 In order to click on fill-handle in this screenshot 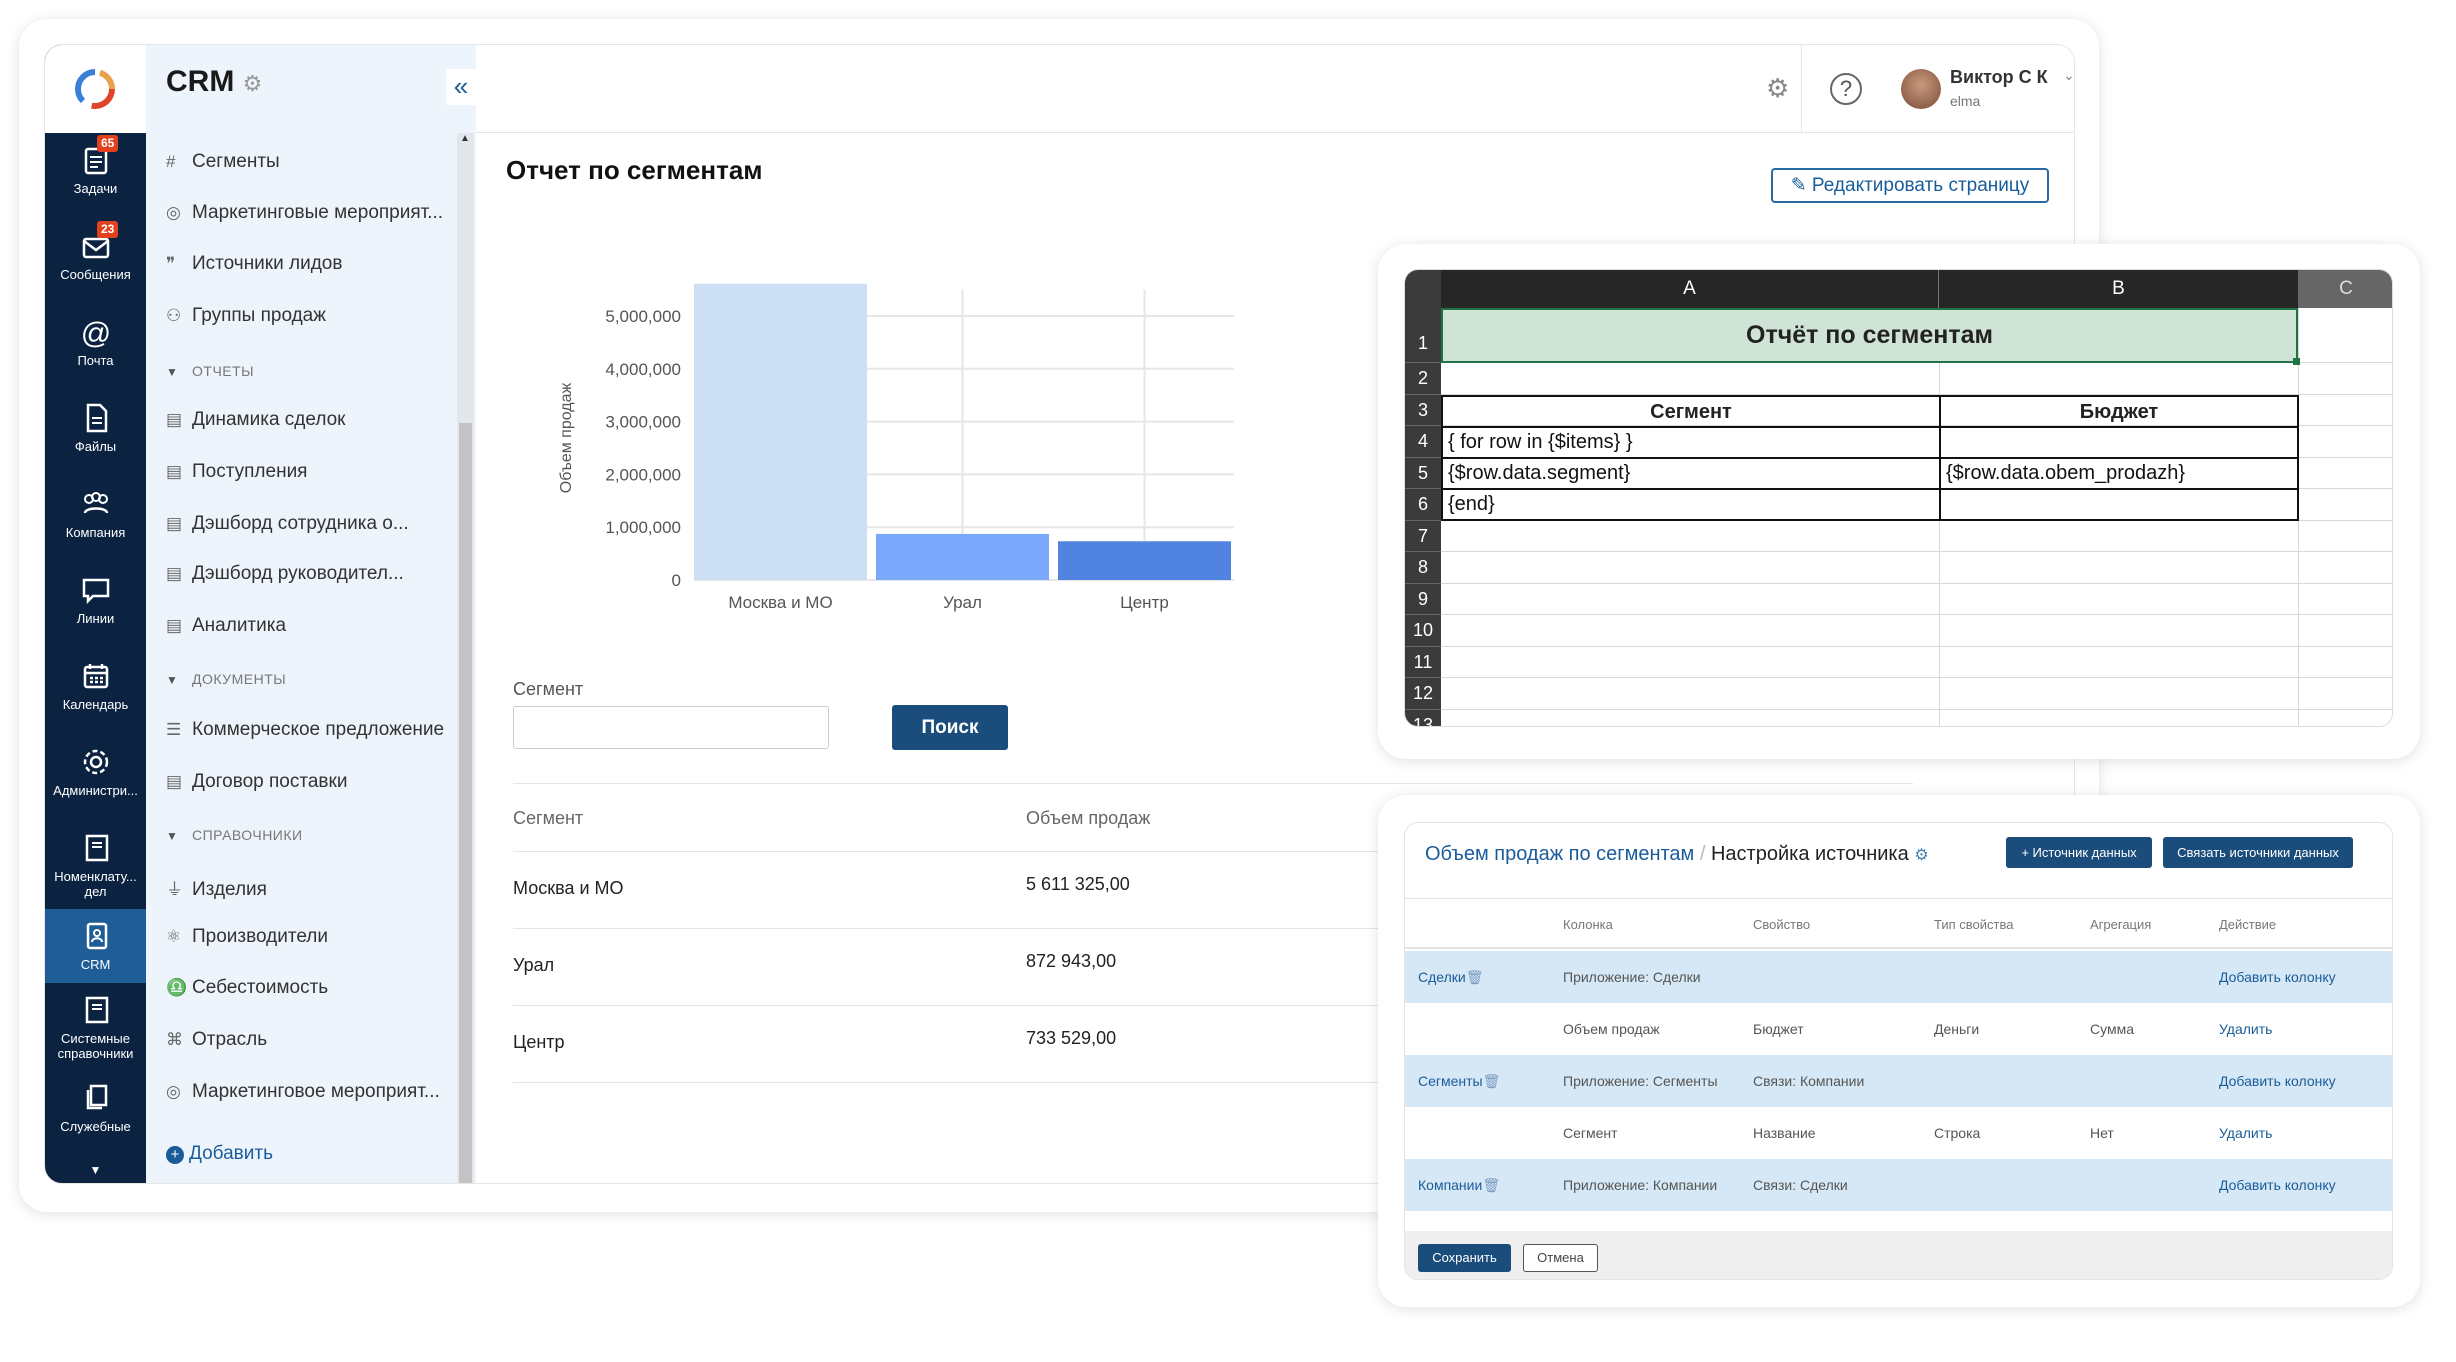, I will do `click(2296, 361)`.